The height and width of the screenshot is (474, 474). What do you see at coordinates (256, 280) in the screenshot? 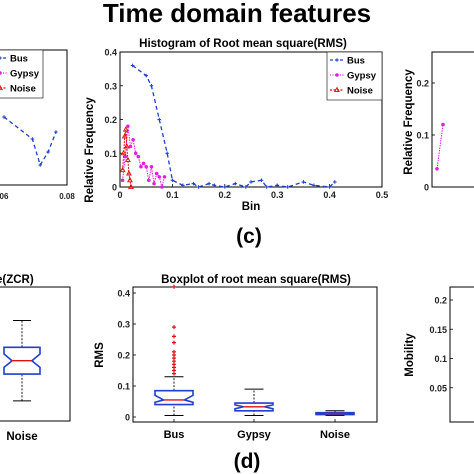
I see `boxplot-title: Boxplot of root mean square(RMS)` at bounding box center [256, 280].